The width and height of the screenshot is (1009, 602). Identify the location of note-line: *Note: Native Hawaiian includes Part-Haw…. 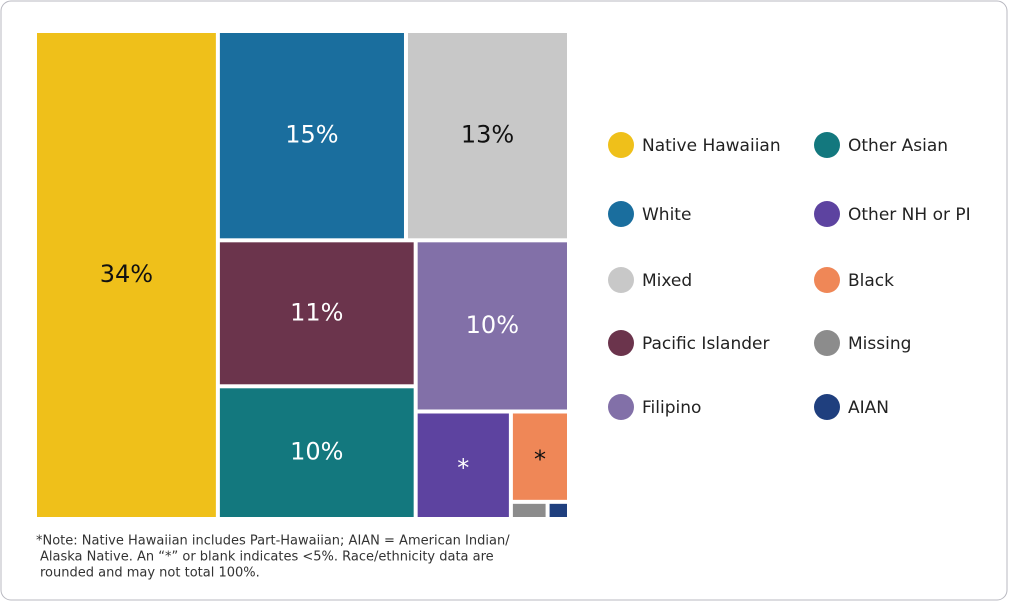
(273, 541).